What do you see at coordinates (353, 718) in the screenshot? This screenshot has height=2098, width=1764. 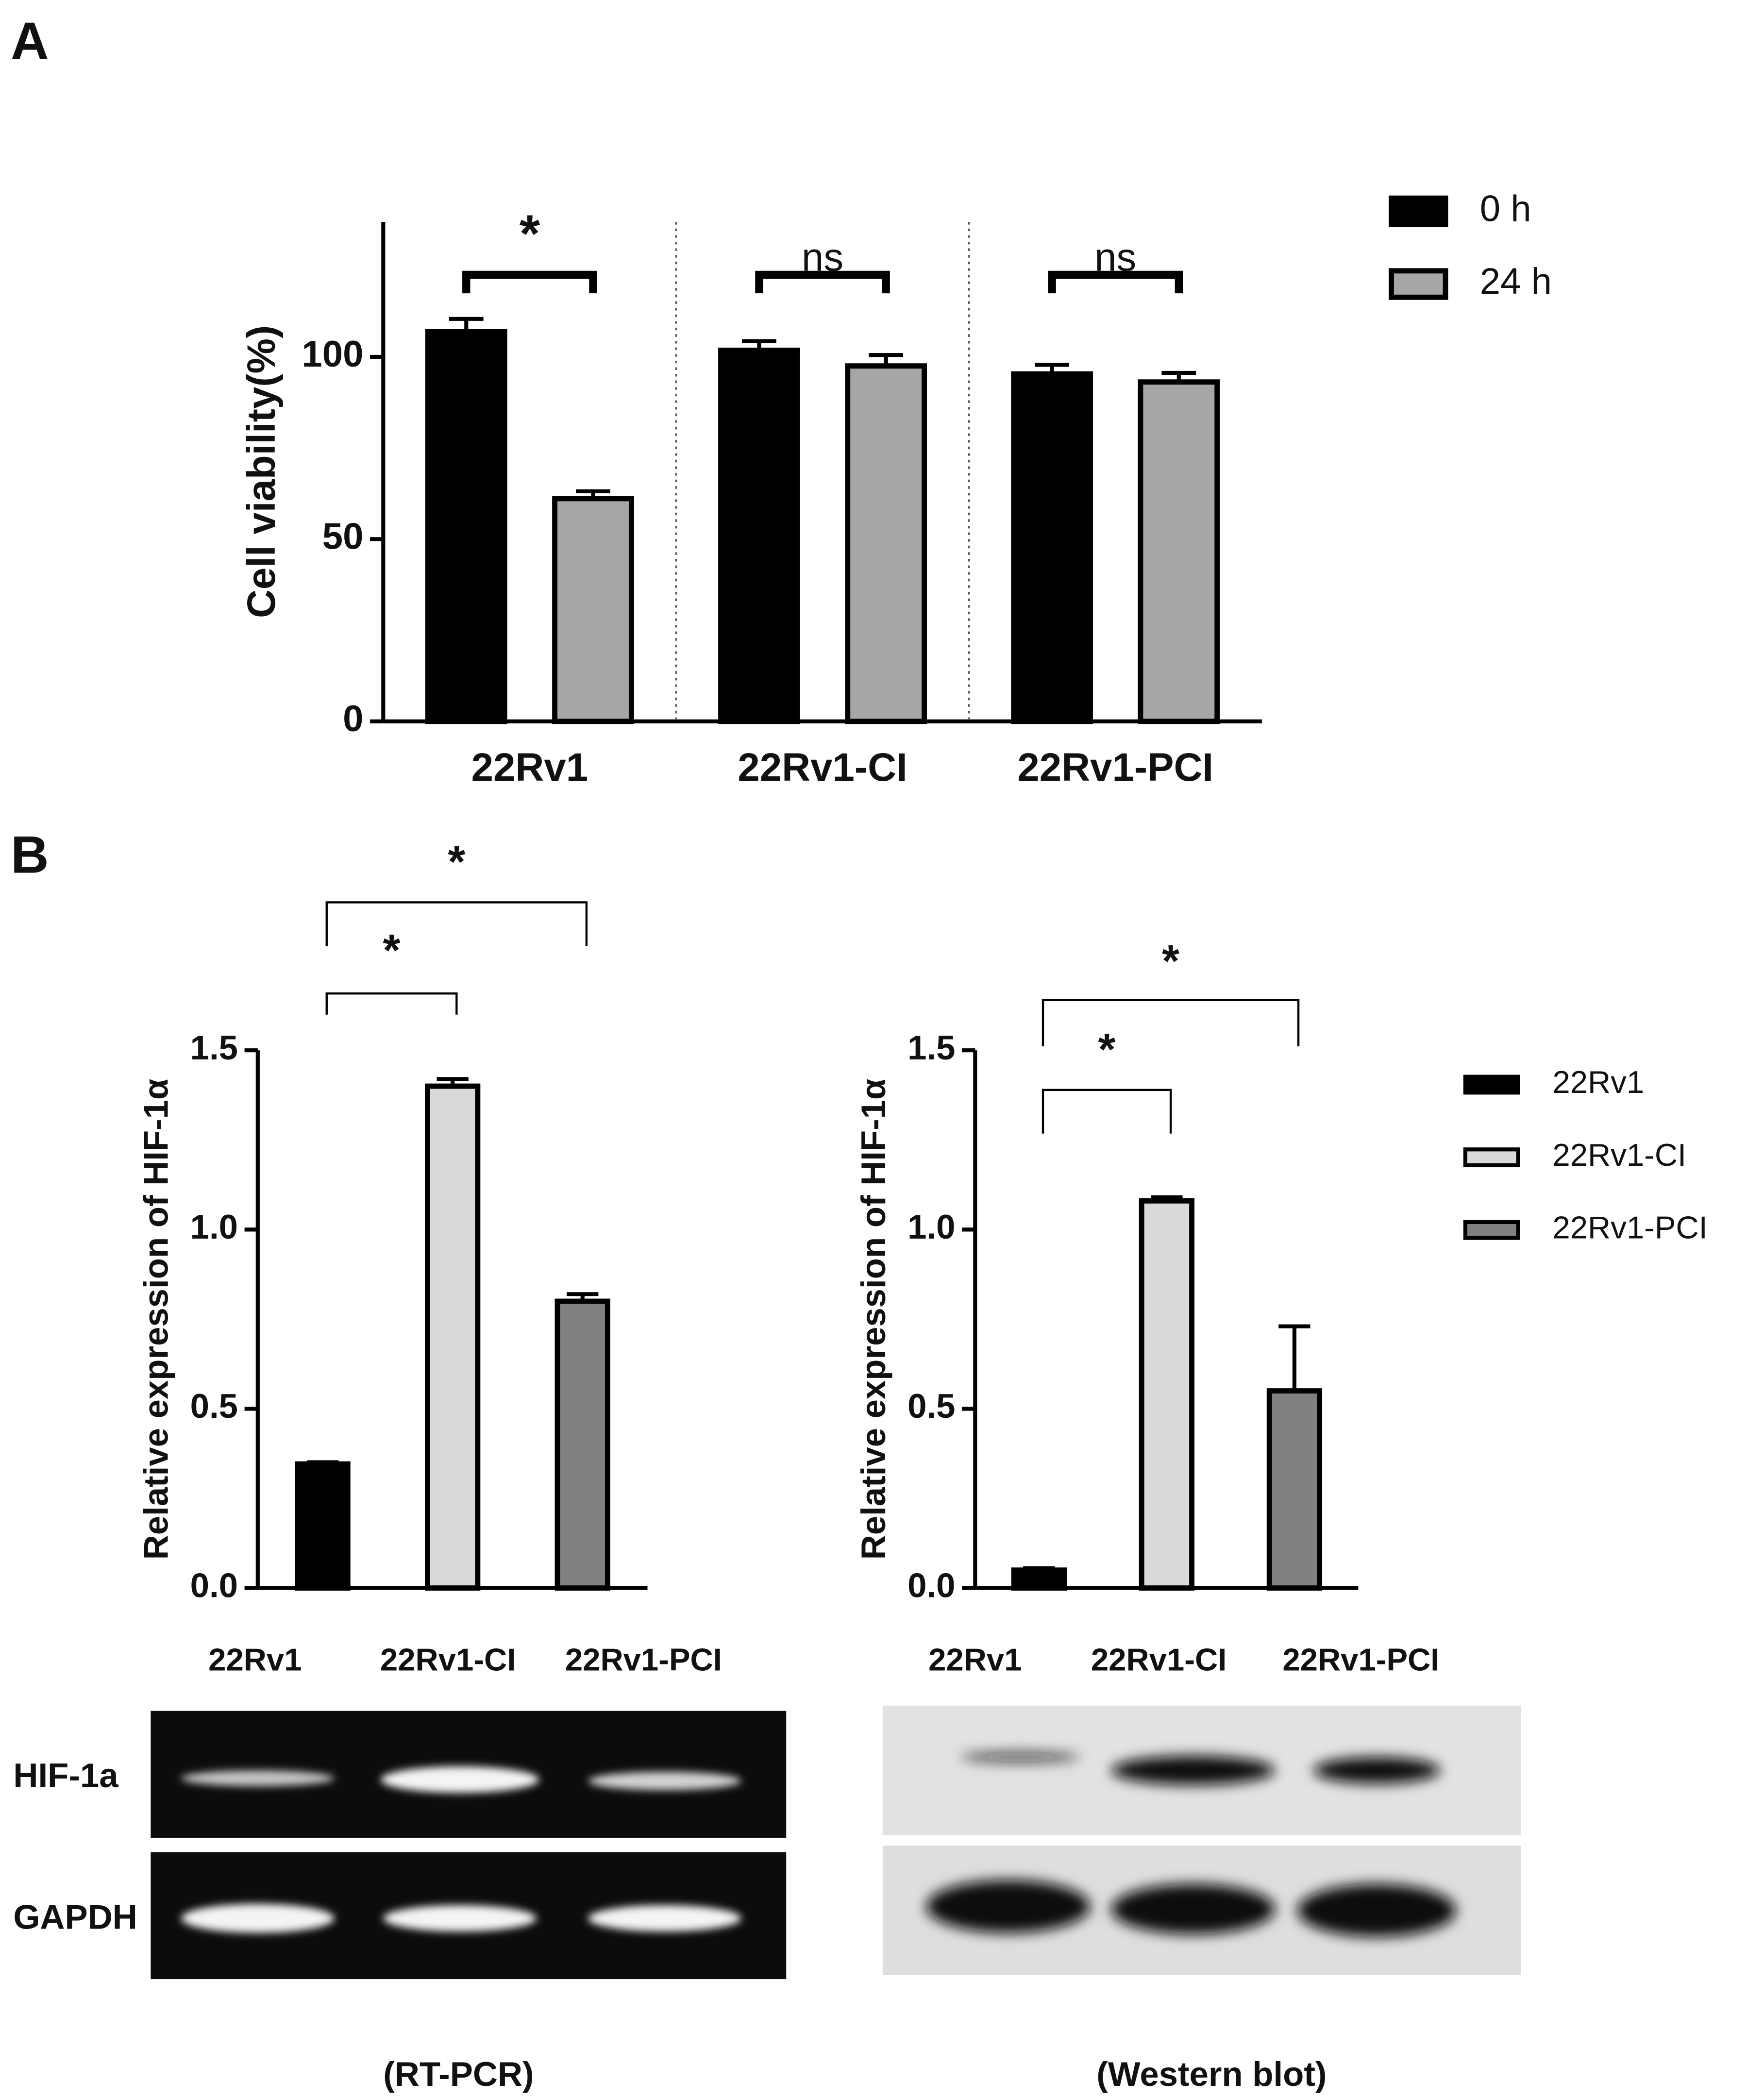 I see `y-tick-label: 0` at bounding box center [353, 718].